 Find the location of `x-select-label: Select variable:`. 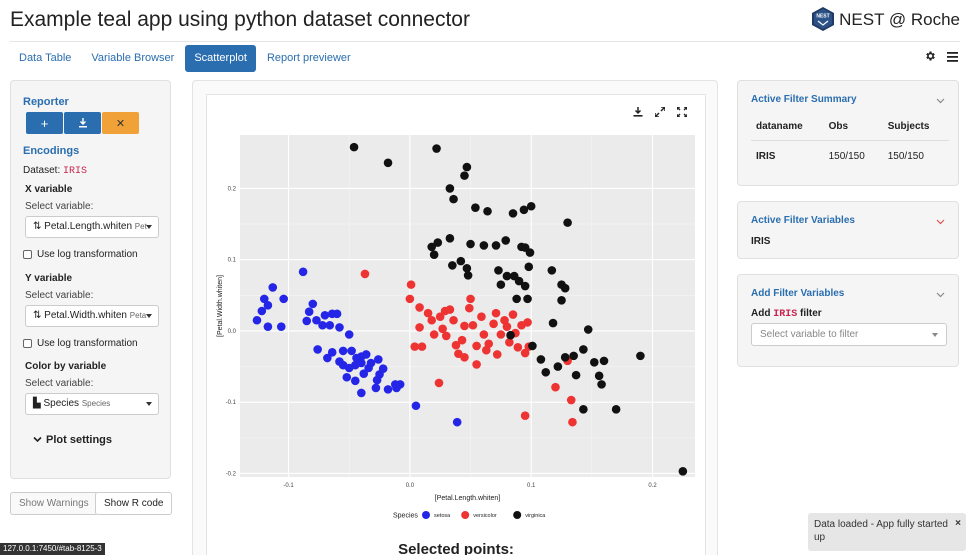

x-select-label: Select variable: is located at coordinates (59, 206).